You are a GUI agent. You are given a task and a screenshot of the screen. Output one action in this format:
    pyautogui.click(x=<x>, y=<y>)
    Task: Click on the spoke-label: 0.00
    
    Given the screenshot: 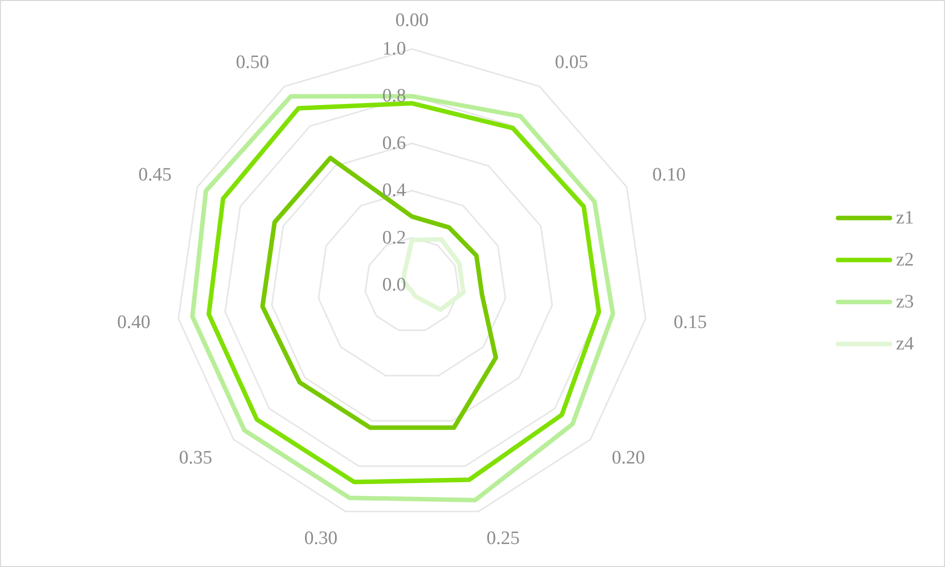 What is the action you would take?
    pyautogui.click(x=412, y=21)
    